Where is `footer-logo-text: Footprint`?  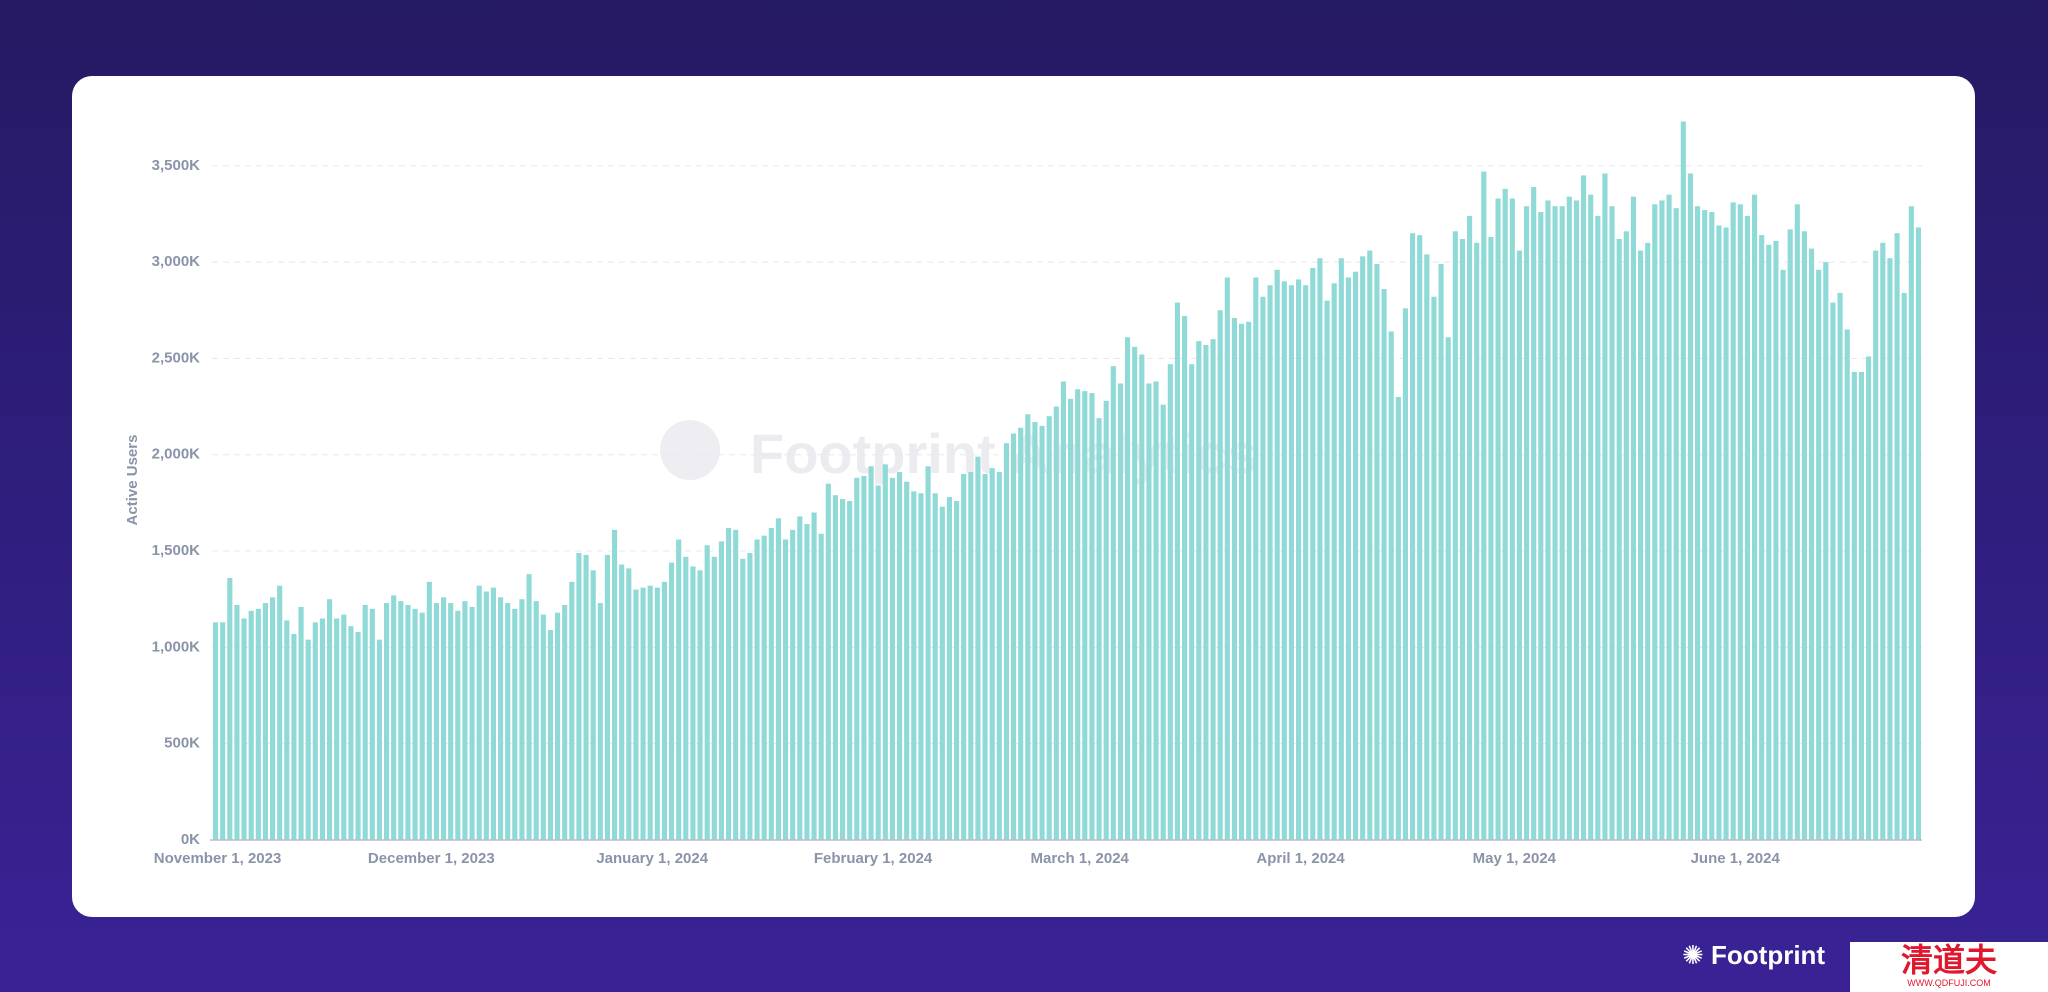 footer-logo-text: Footprint is located at coordinates (1768, 955).